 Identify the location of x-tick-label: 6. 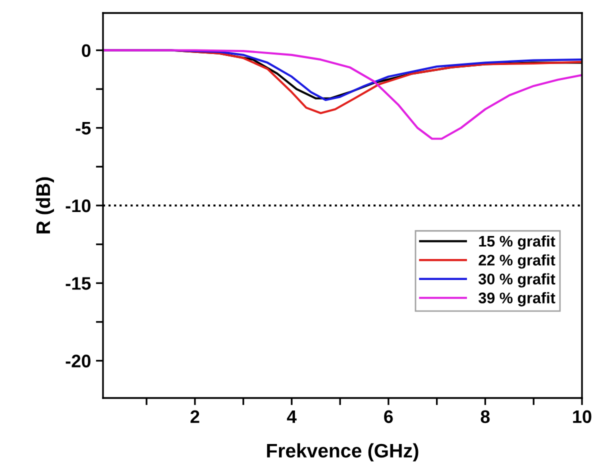
(388, 417).